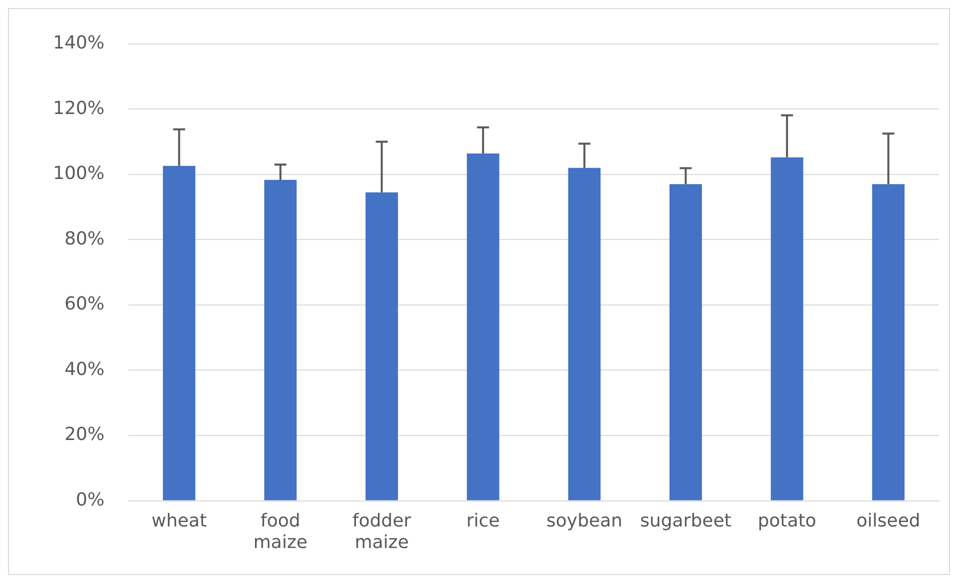  Describe the element at coordinates (280, 531) in the screenshot. I see `x-tick-label: food maize` at that location.